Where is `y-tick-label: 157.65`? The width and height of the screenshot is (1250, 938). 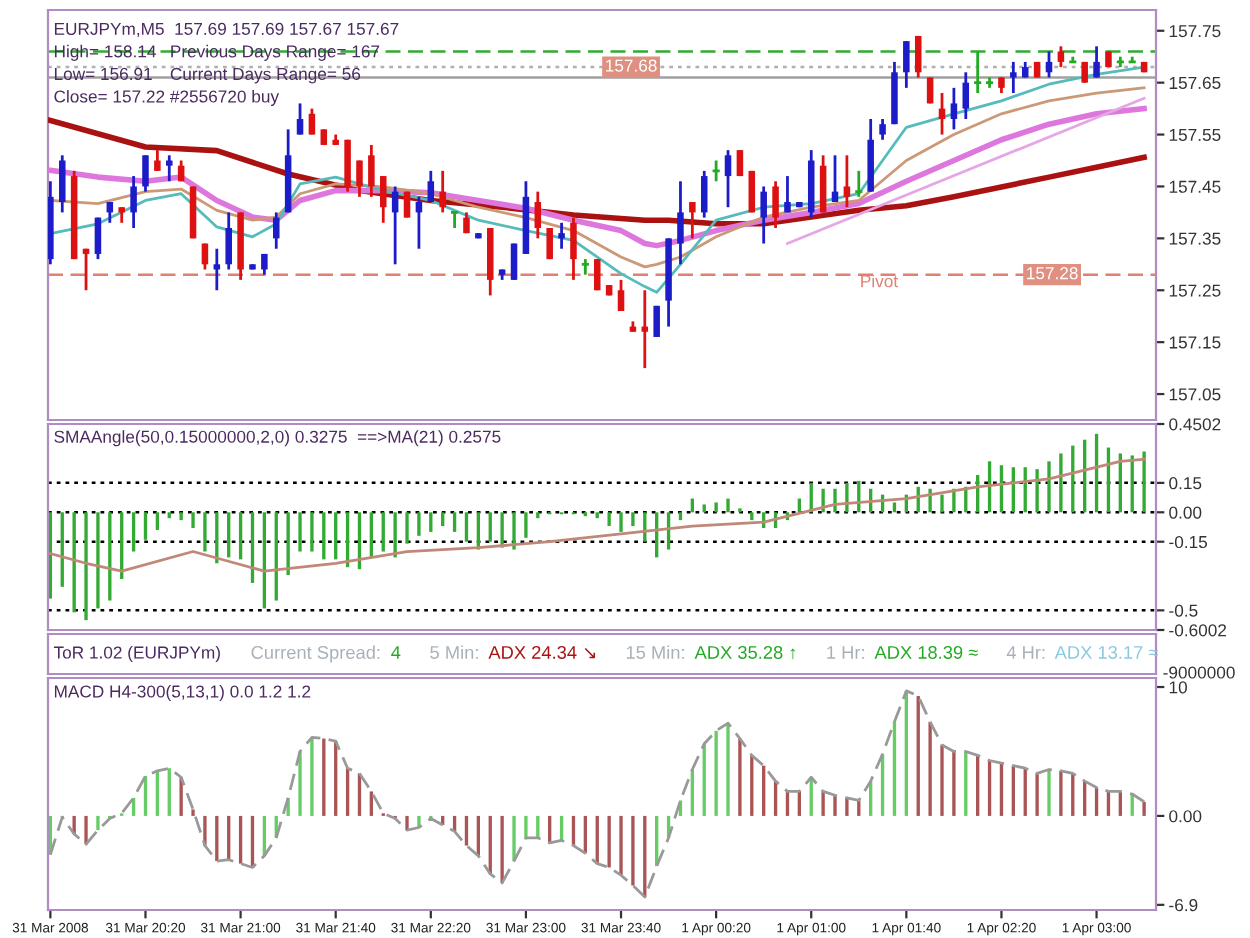
y-tick-label: 157.65 is located at coordinates (1195, 83).